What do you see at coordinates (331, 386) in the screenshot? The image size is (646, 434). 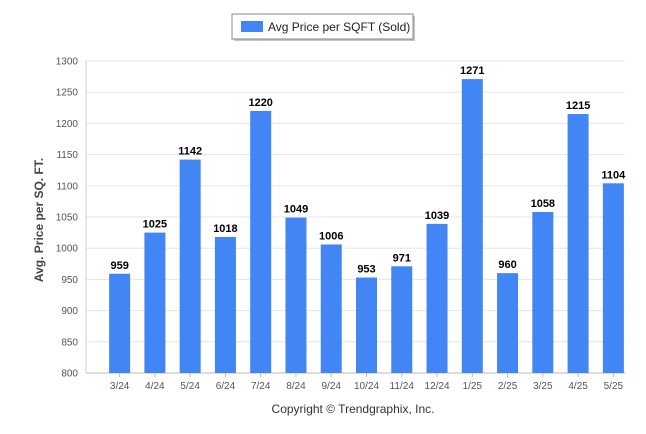 I see `x-tick-label: 9/24` at bounding box center [331, 386].